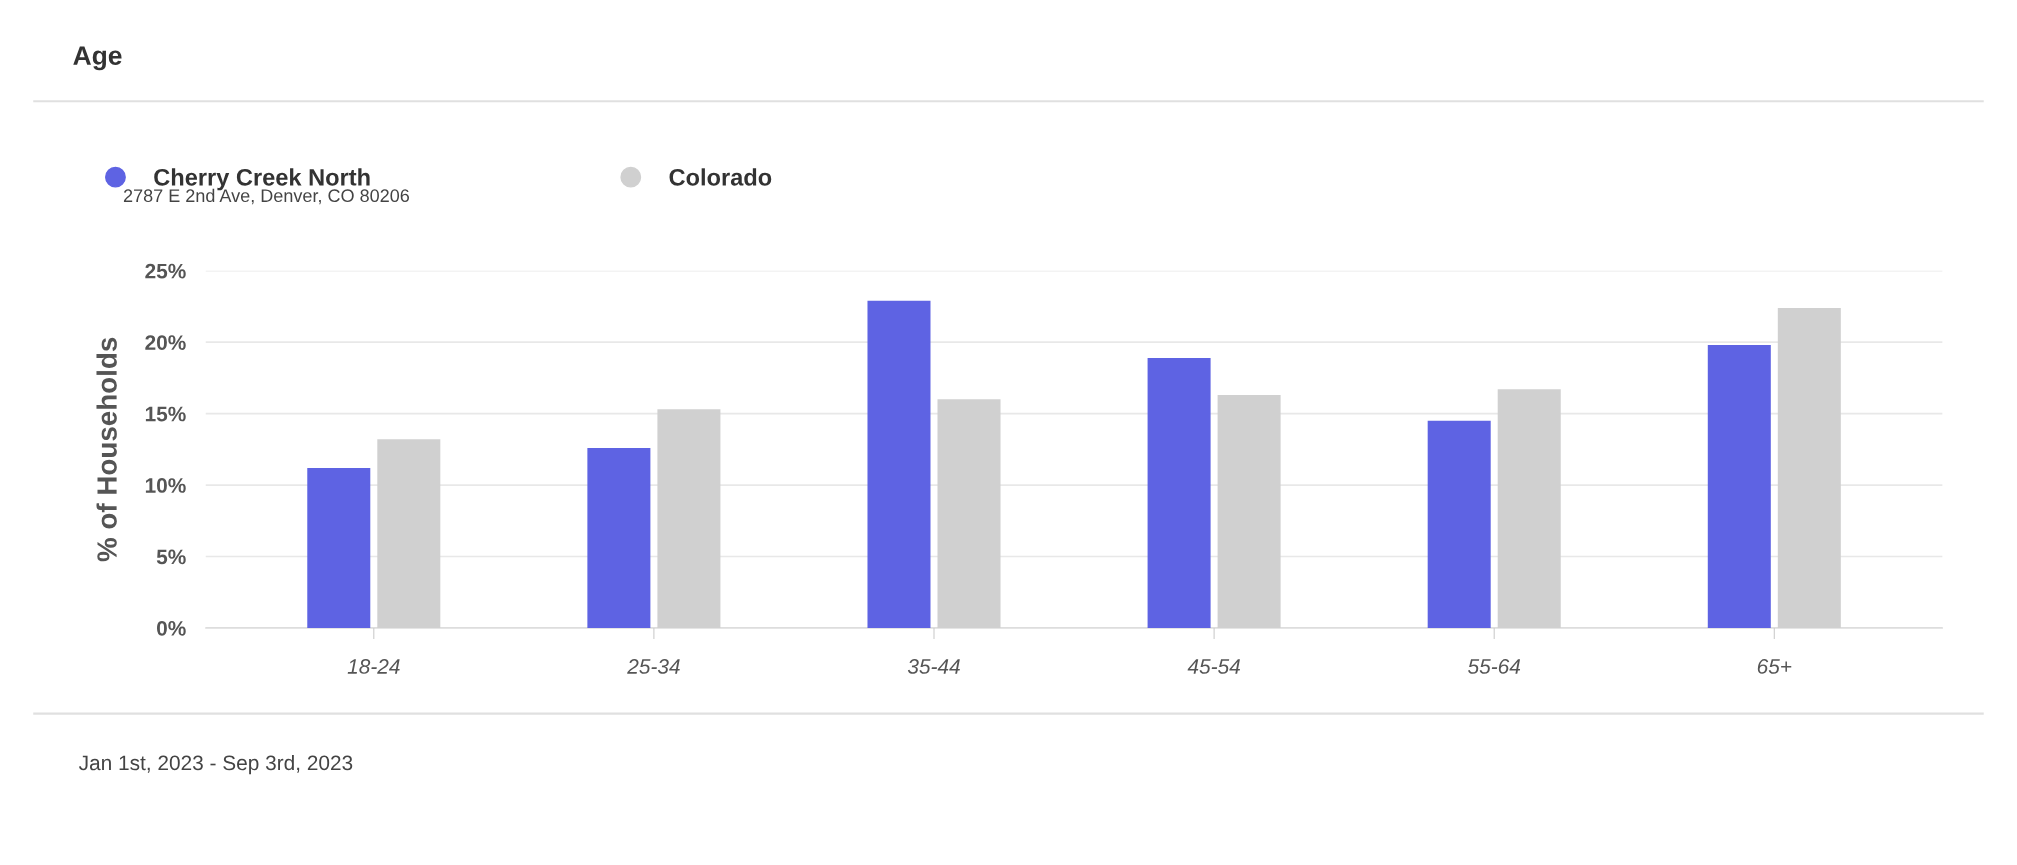  I want to click on chart-title: Age, so click(97, 58).